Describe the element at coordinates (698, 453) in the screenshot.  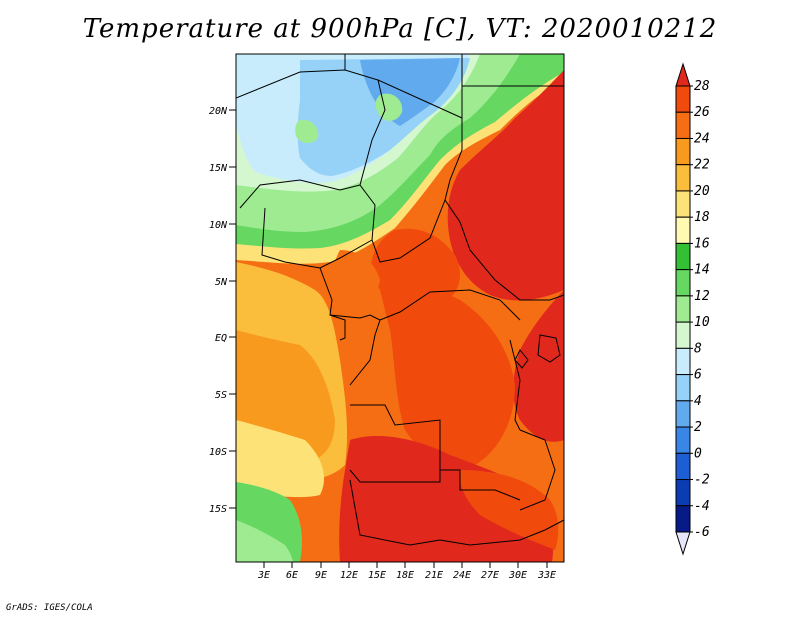
I see `colorbar-label: 0` at that location.